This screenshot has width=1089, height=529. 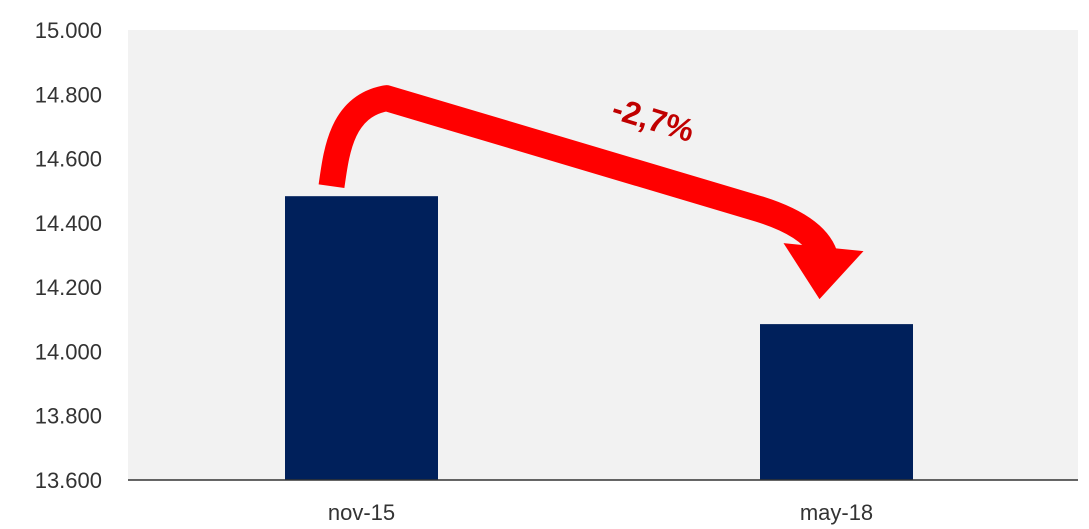 What do you see at coordinates (68, 287) in the screenshot?
I see `y-tick-label: 14.200` at bounding box center [68, 287].